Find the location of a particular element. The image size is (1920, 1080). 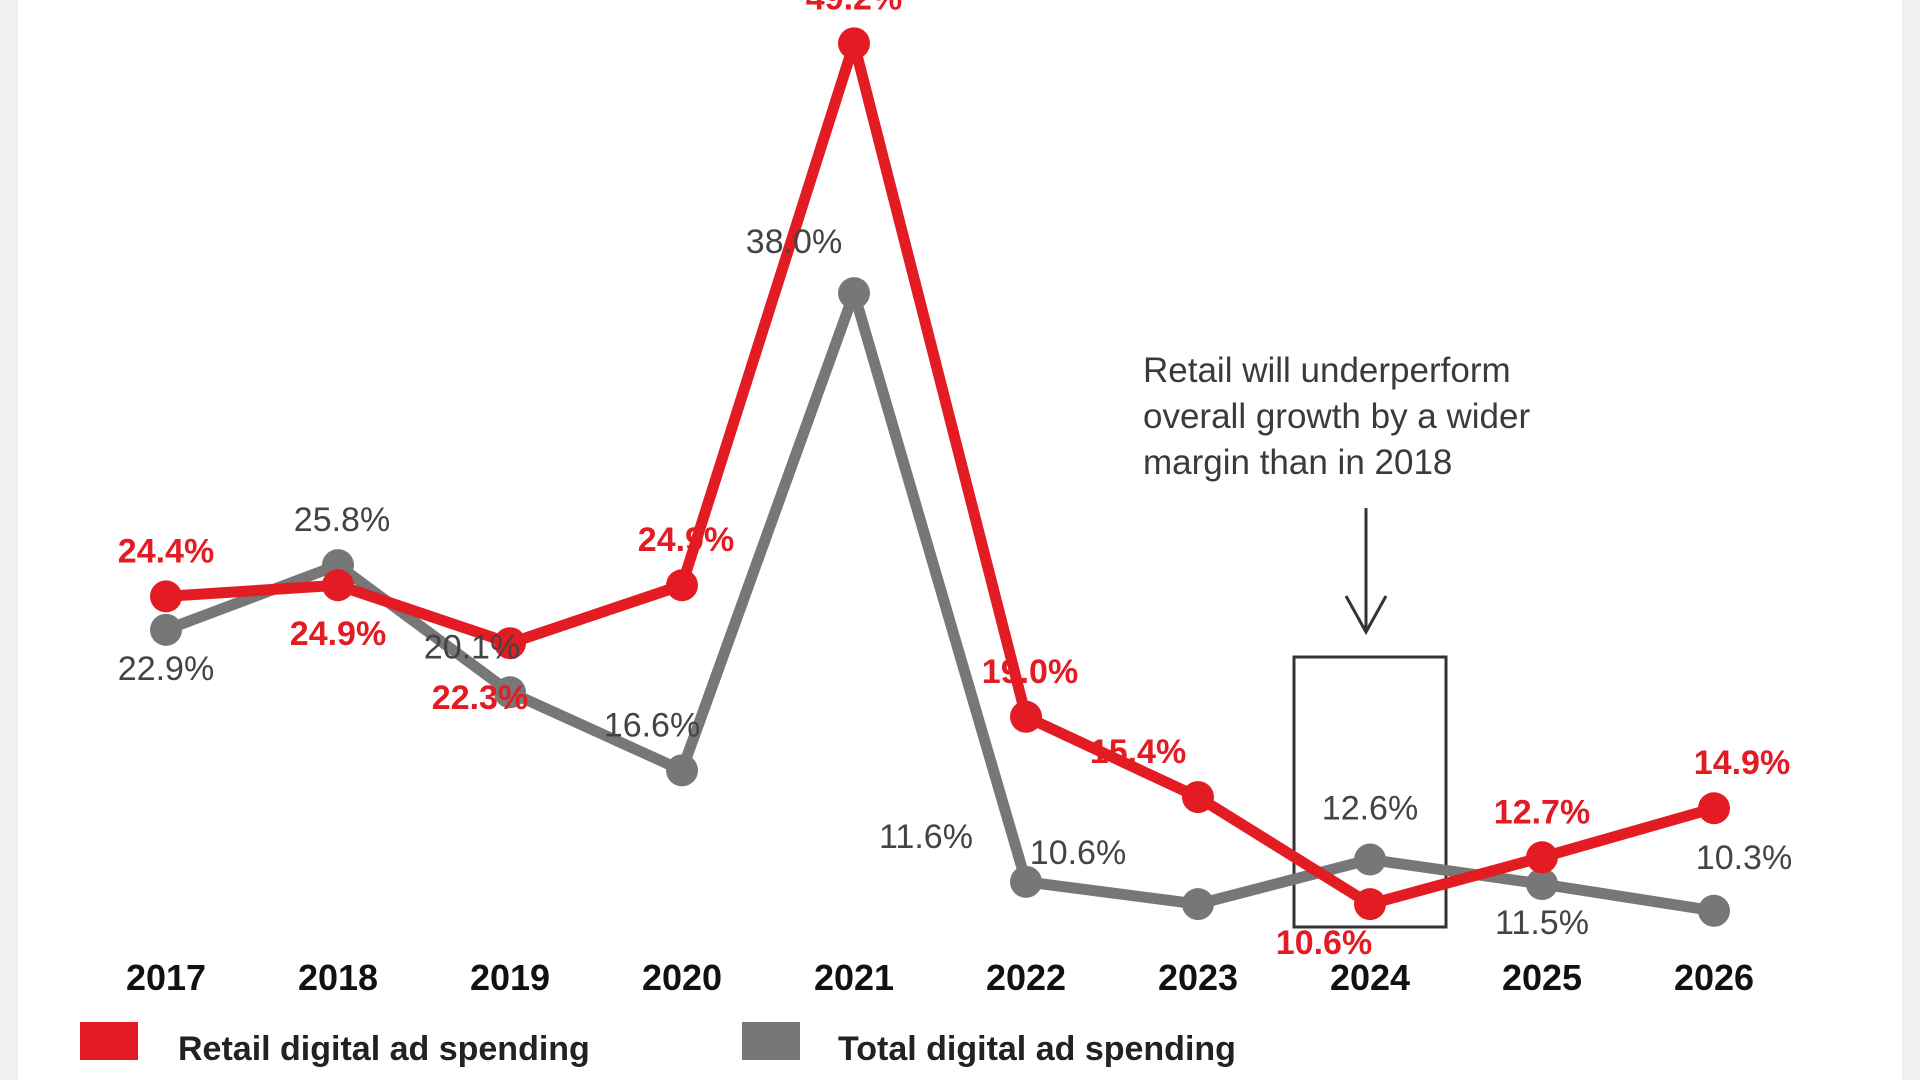

annotation-line-2: overall growth by a wider is located at coordinates (1336, 416).